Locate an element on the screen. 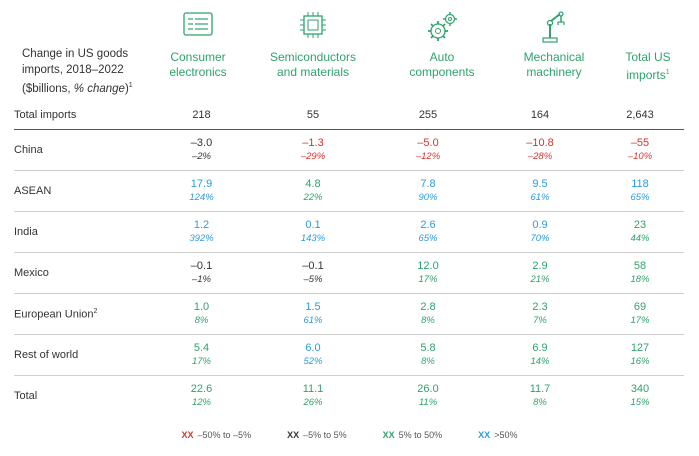  legend-label: 5% to 50% is located at coordinates (420, 435).